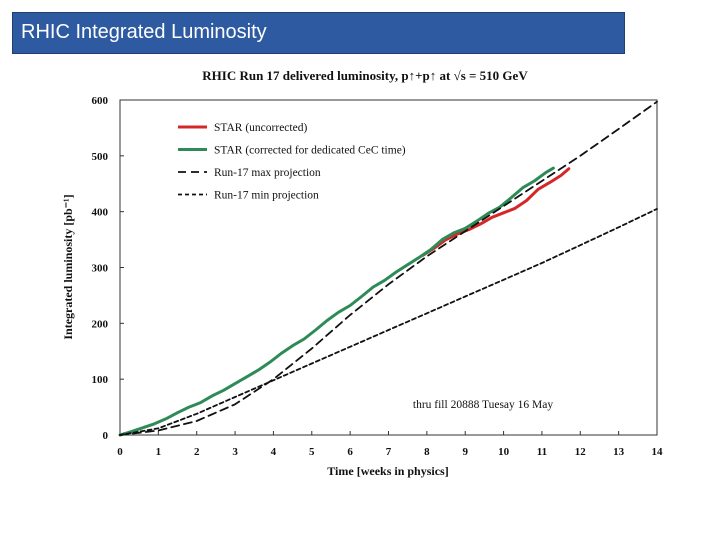 The image size is (720, 540). Describe the element at coordinates (350, 452) in the screenshot. I see `x-tick-label: 6` at that location.